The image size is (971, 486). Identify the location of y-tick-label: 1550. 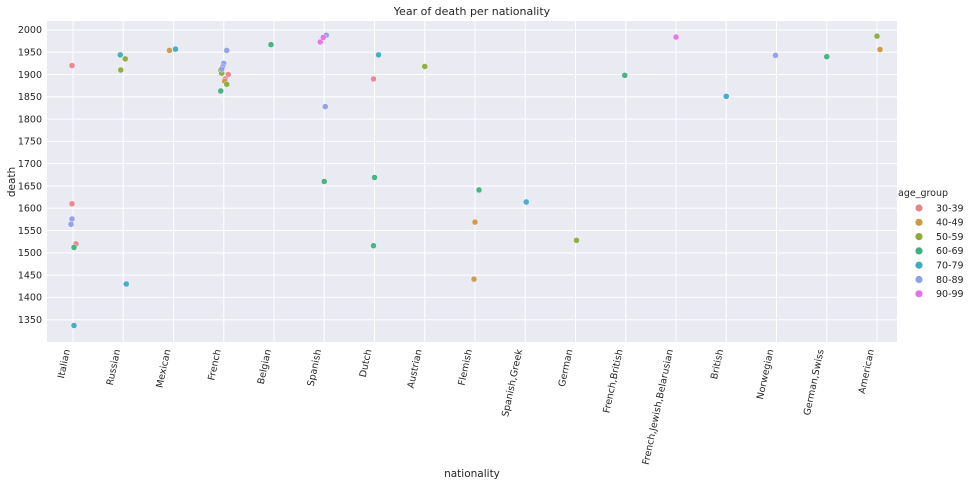
(30, 231).